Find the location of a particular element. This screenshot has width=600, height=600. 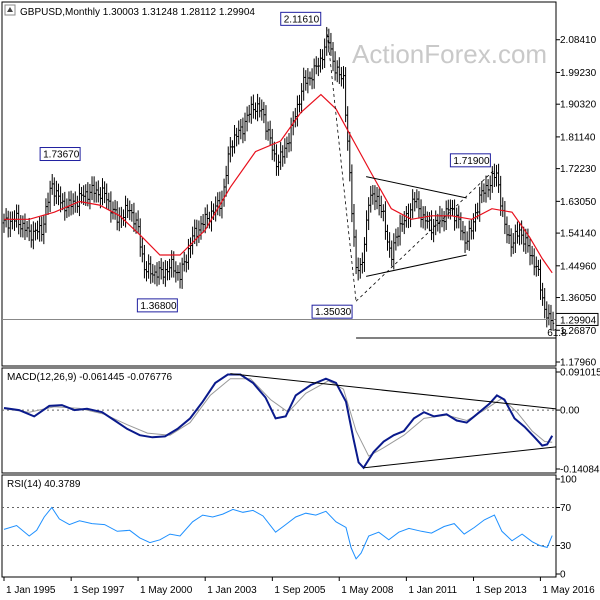

x-tick-label: 1 Jan 1995 is located at coordinates (31, 590).